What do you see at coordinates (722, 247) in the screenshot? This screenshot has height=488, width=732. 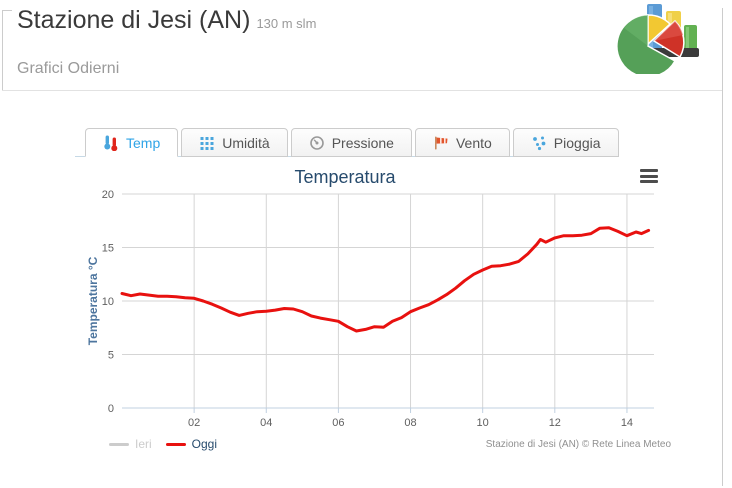 I see `right-border` at bounding box center [722, 247].